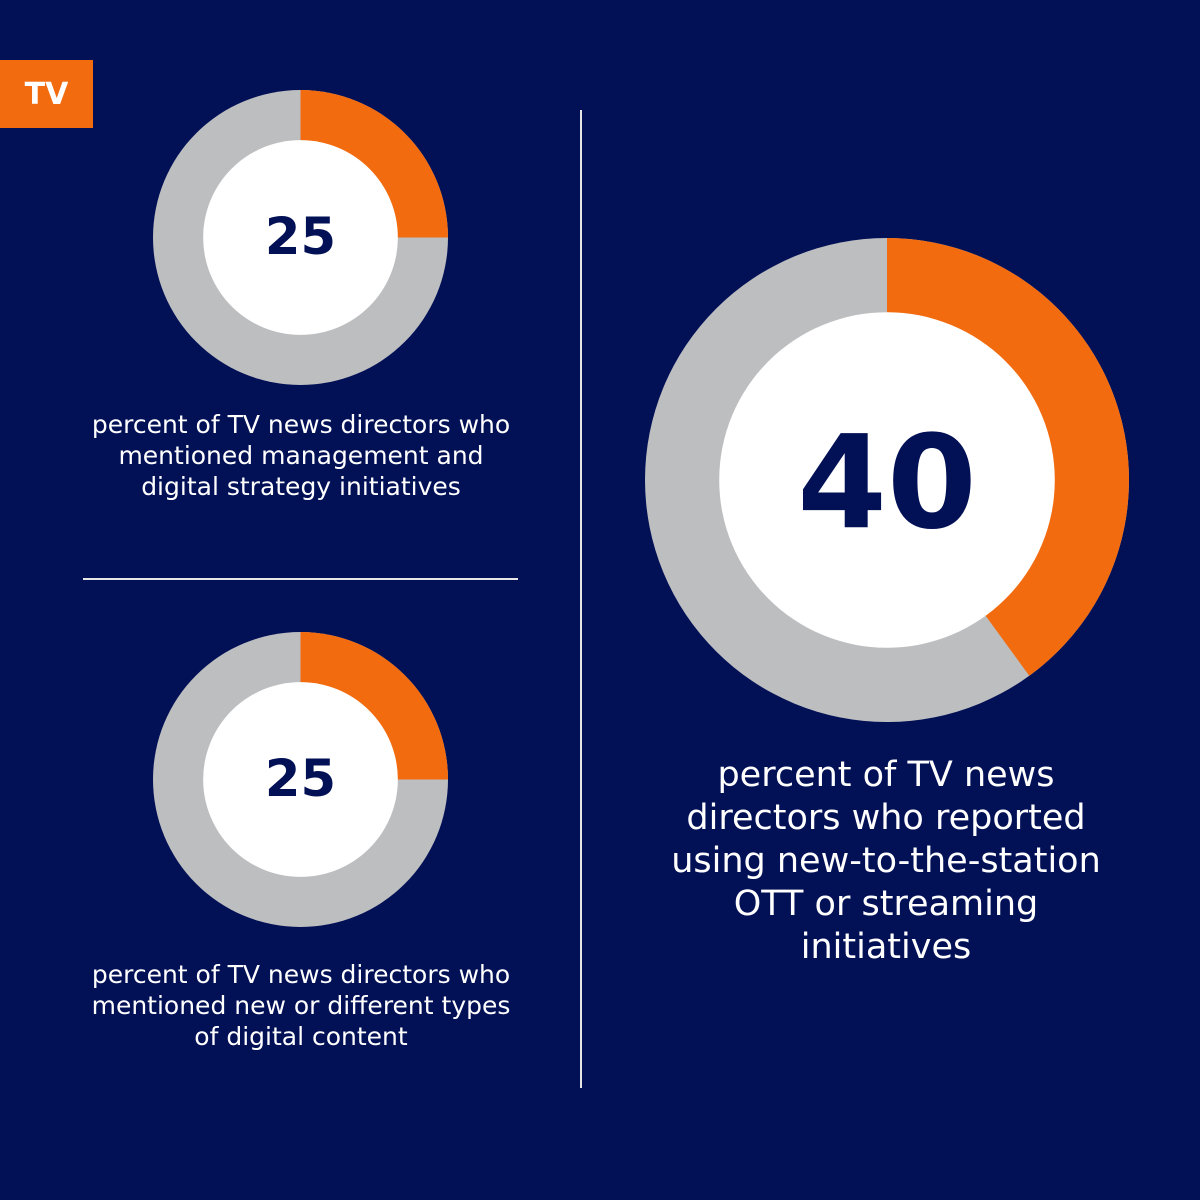 Image resolution: width=1200 pixels, height=1200 pixels. What do you see at coordinates (300, 579) in the screenshot?
I see `horizontal-divider` at bounding box center [300, 579].